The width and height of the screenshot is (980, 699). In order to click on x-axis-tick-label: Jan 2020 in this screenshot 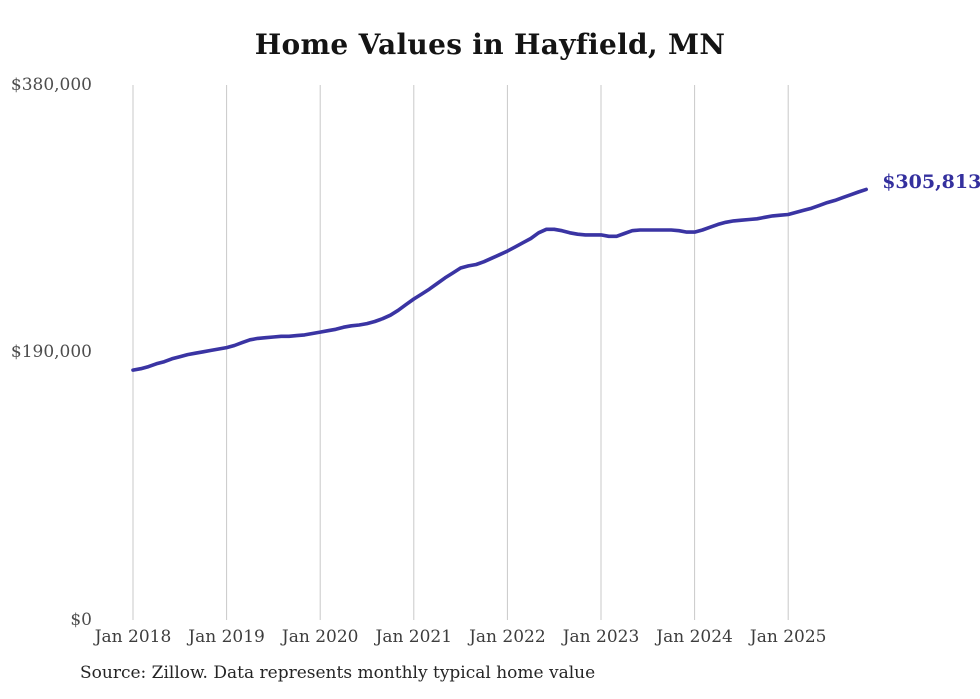, I will do `click(320, 637)`.